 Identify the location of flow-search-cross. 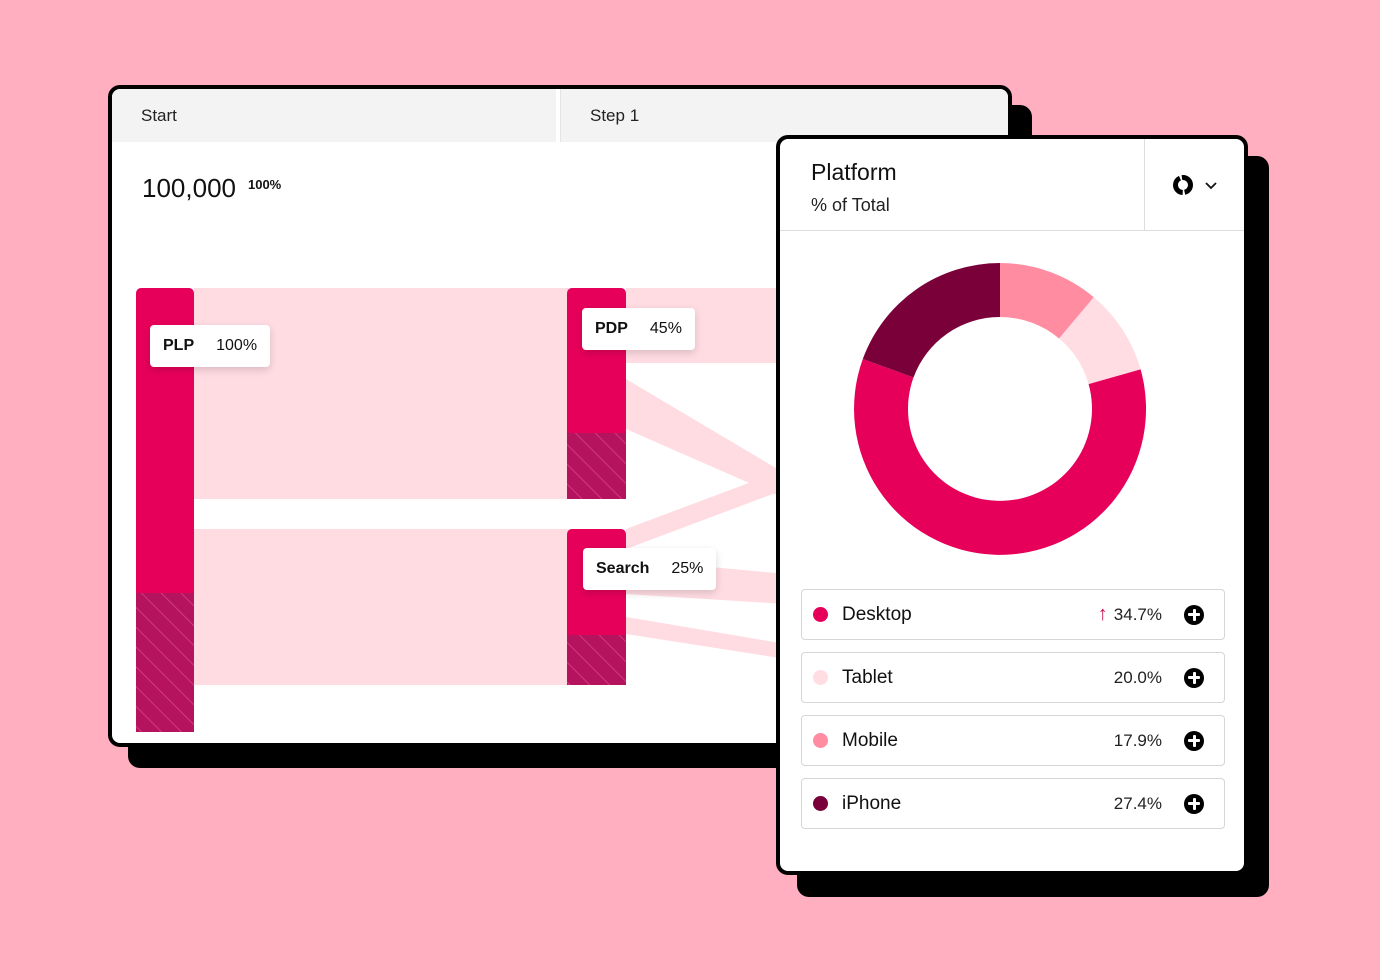
(706, 509).